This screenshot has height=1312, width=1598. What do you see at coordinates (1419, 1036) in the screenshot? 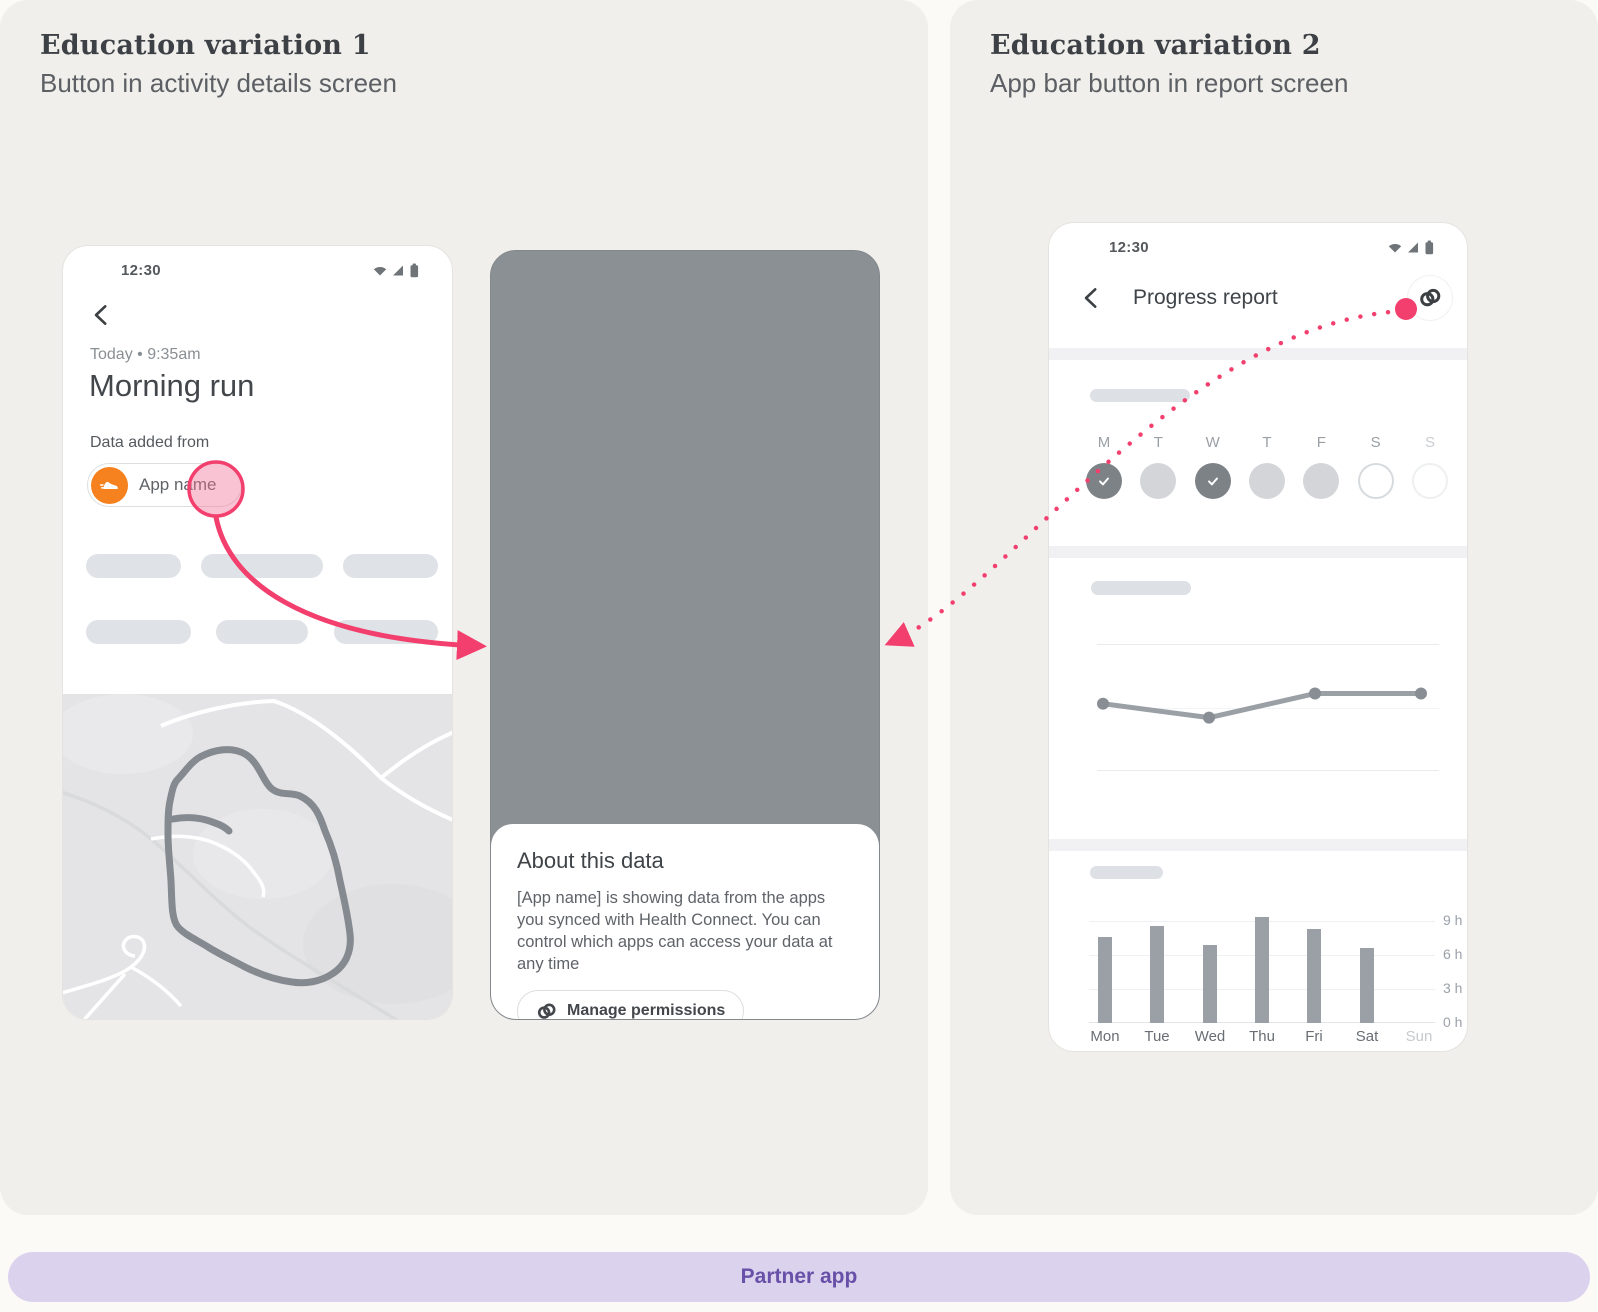
I see `x-axis-label: Sun` at bounding box center [1419, 1036].